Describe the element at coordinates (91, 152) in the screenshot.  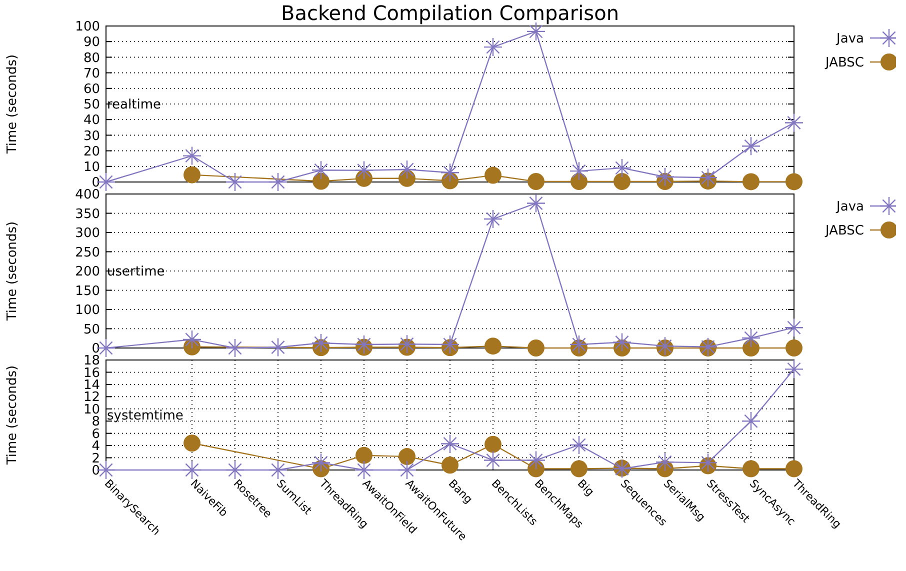
I see `y-tick-label: 20` at that location.